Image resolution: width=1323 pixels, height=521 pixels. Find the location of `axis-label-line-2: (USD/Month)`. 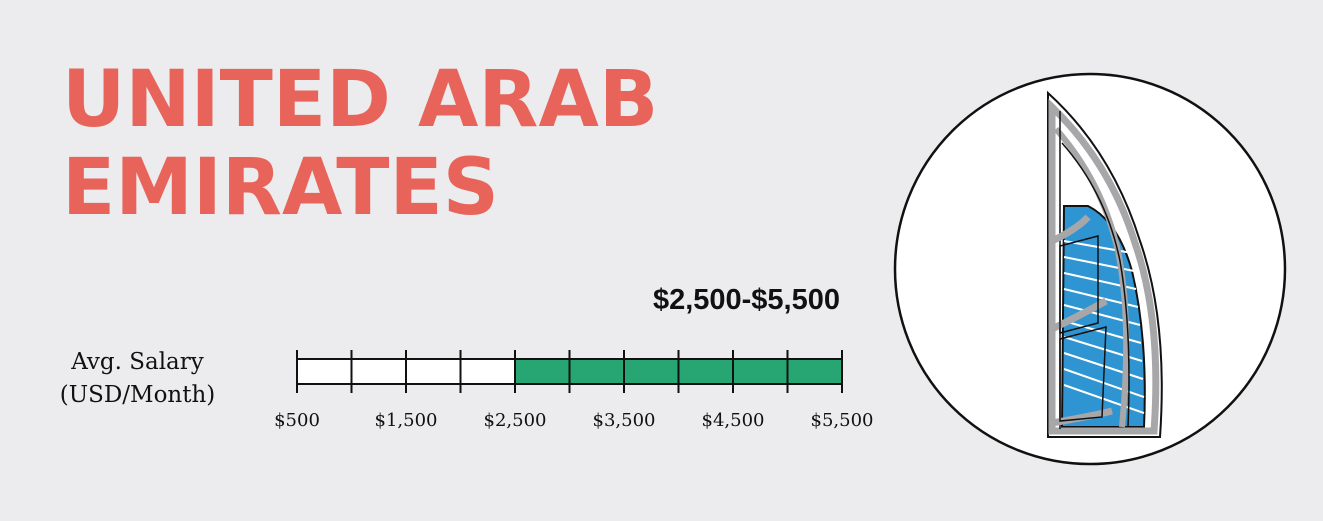

axis-label-line-2: (USD/Month) is located at coordinates (137, 395).